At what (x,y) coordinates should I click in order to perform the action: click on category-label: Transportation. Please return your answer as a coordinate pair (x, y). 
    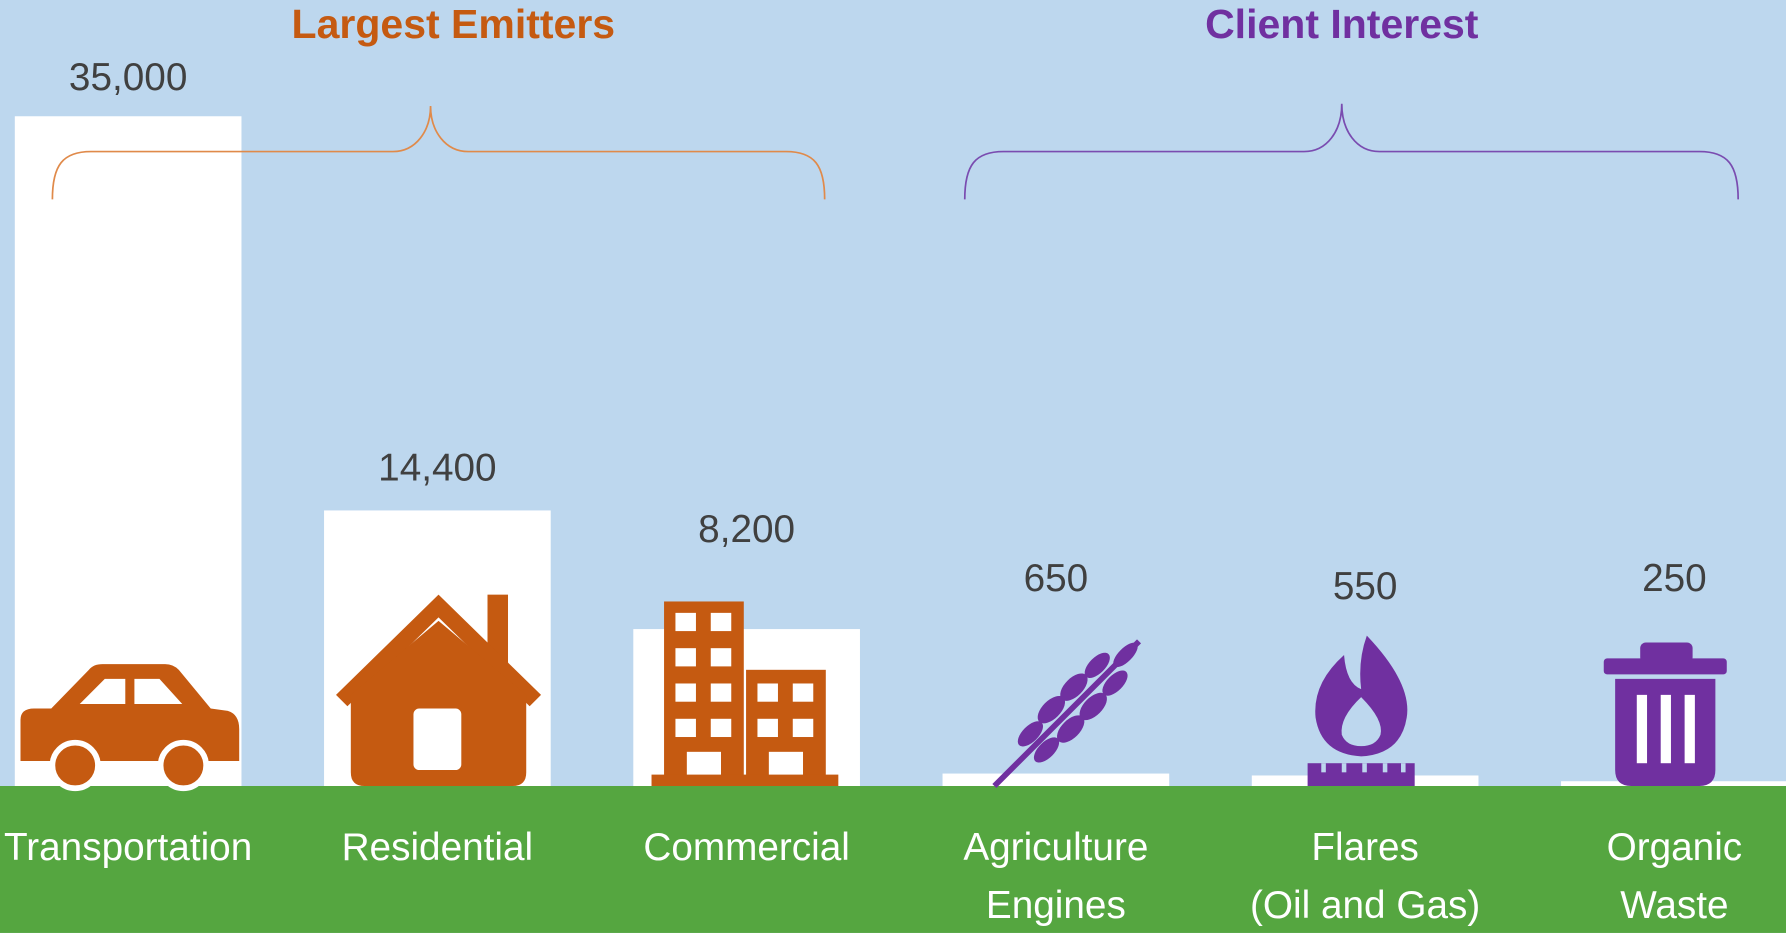
    Looking at the image, I should click on (128, 847).